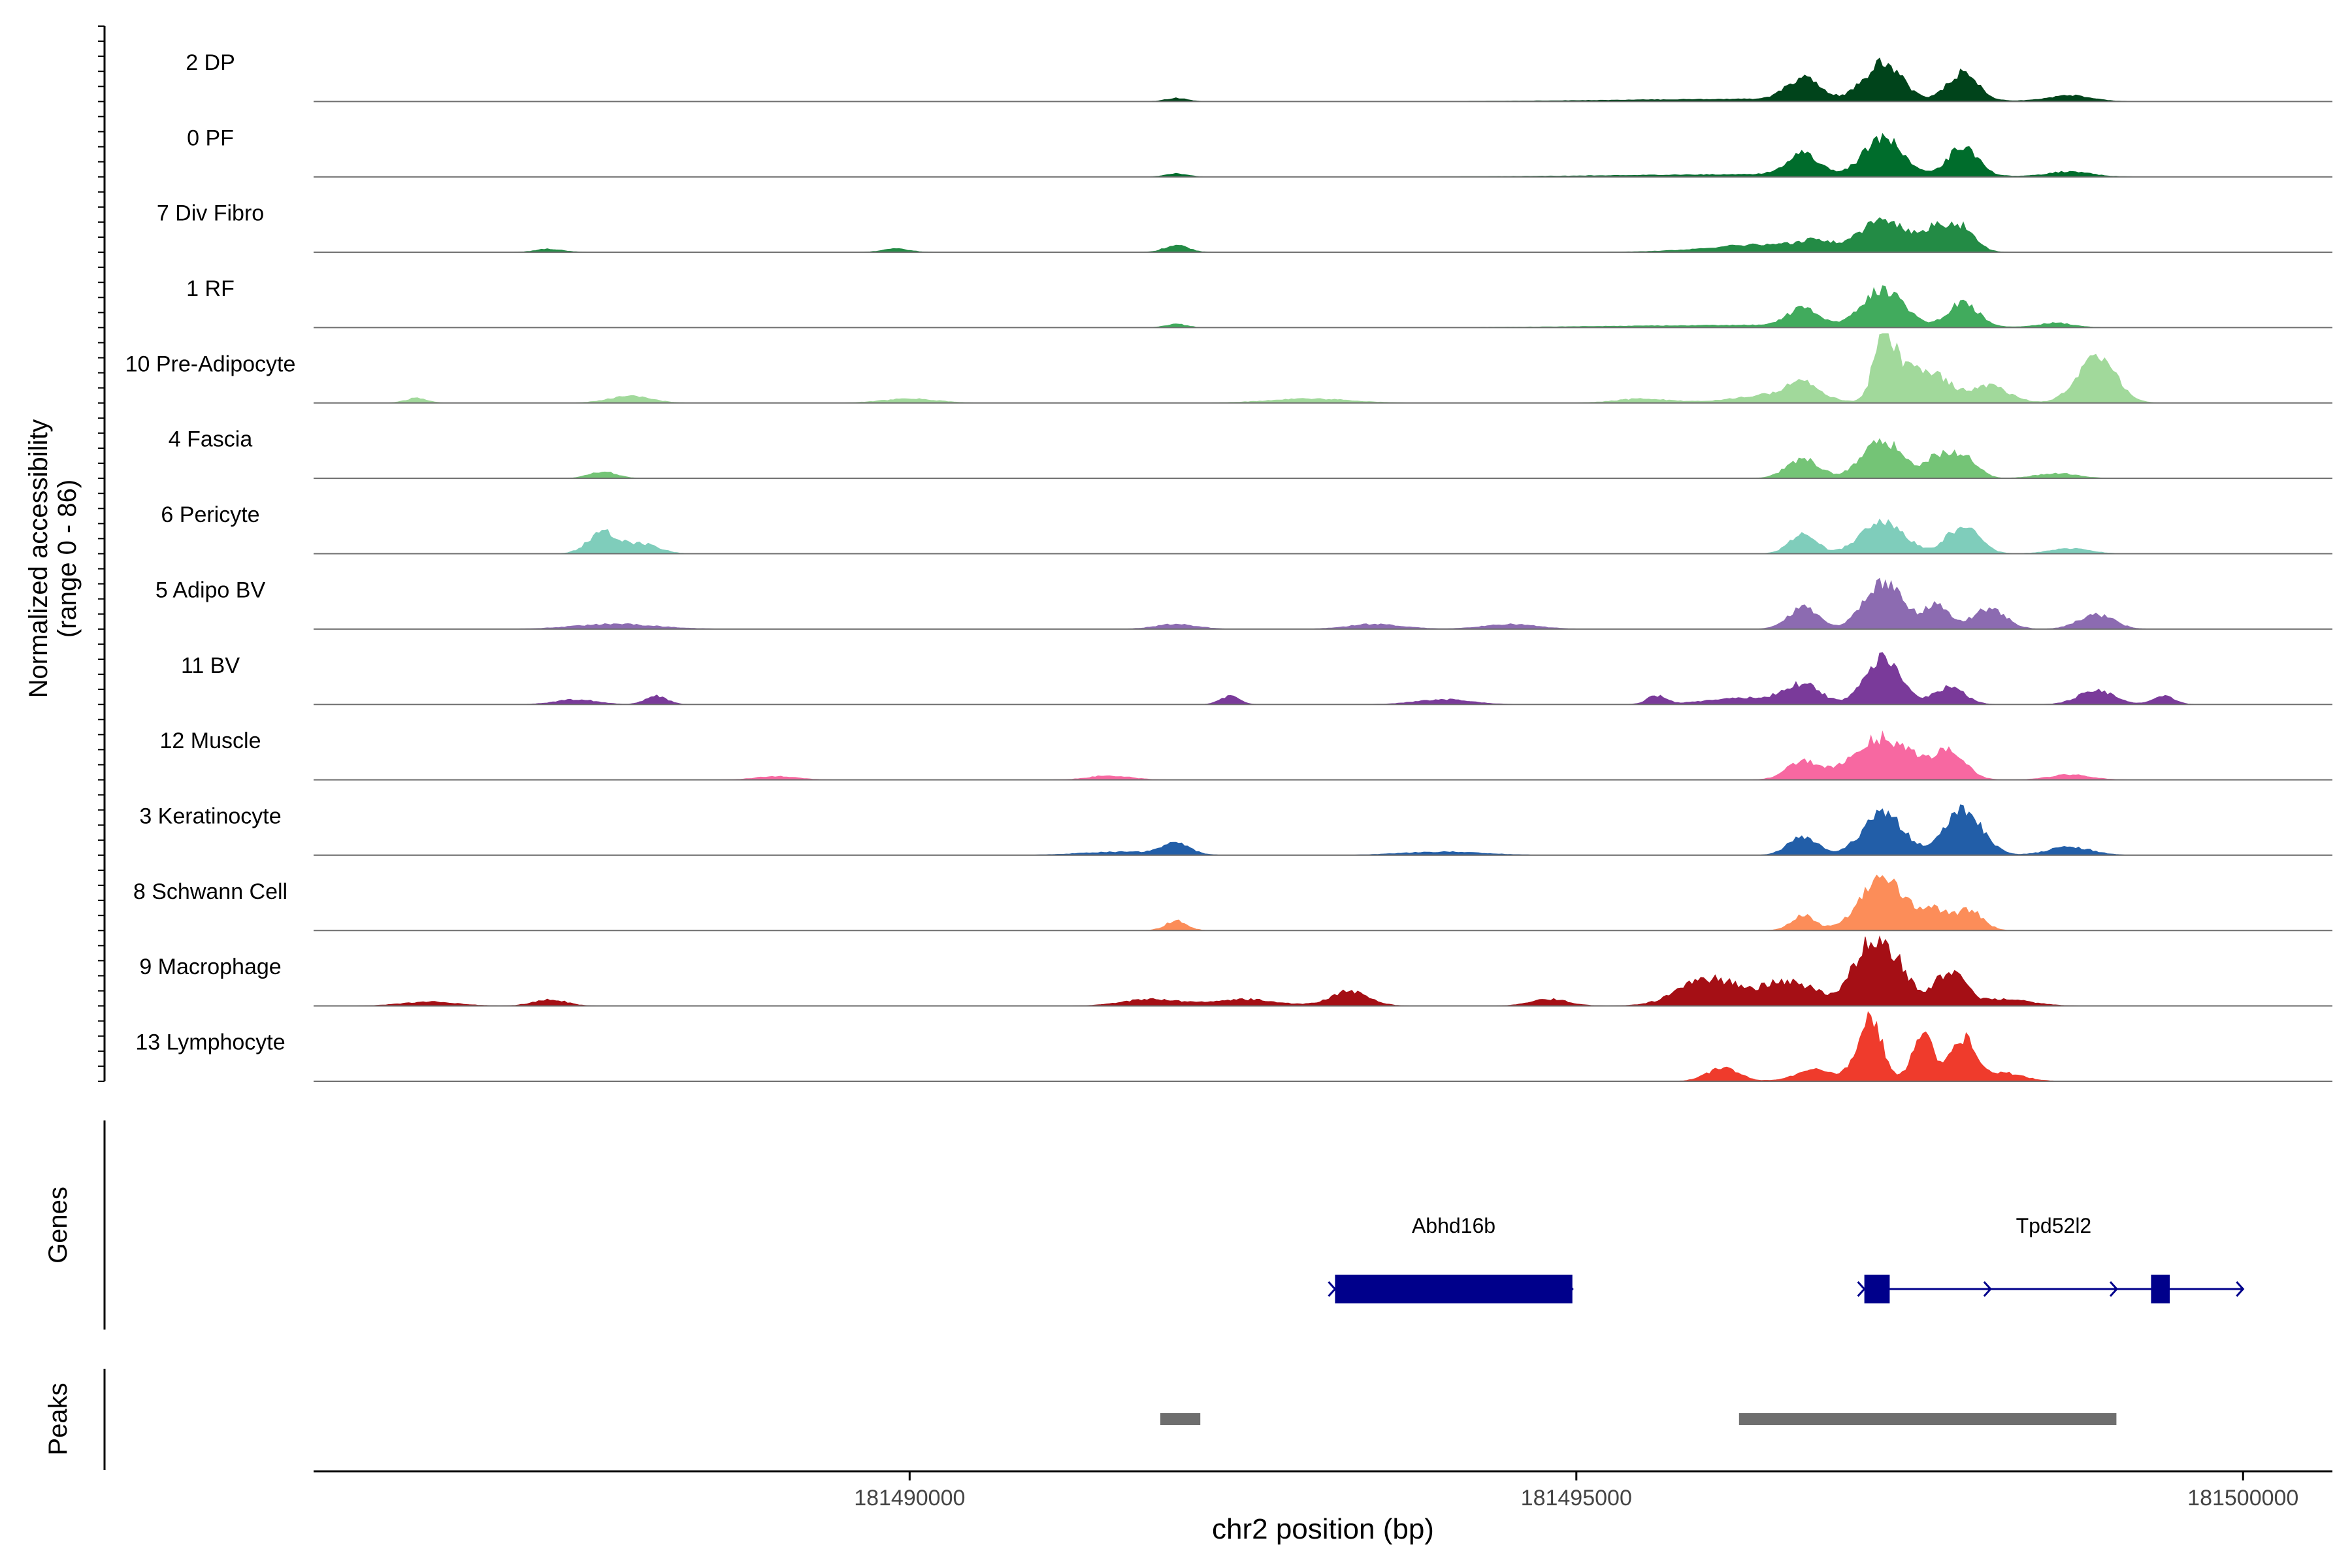 Image resolution: width=2352 pixels, height=1568 pixels. What do you see at coordinates (1576, 1498) in the screenshot?
I see `x-tick-label: 181495000` at bounding box center [1576, 1498].